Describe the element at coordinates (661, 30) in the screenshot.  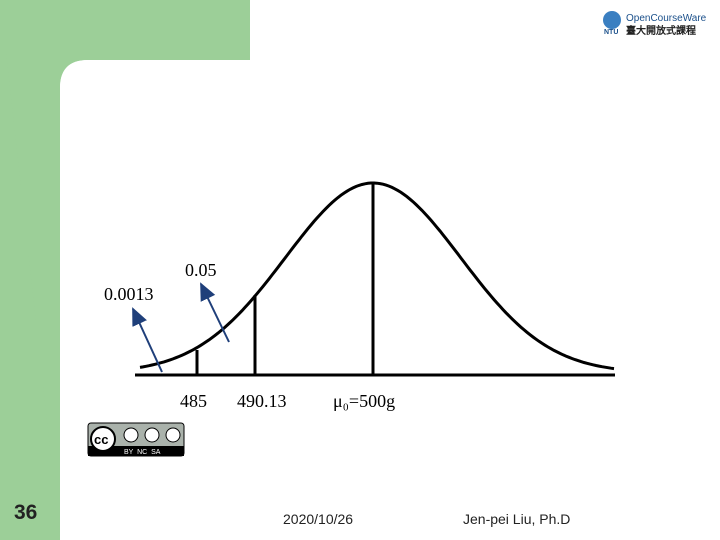
I see `logo-line2: 臺大開放式課程` at that location.